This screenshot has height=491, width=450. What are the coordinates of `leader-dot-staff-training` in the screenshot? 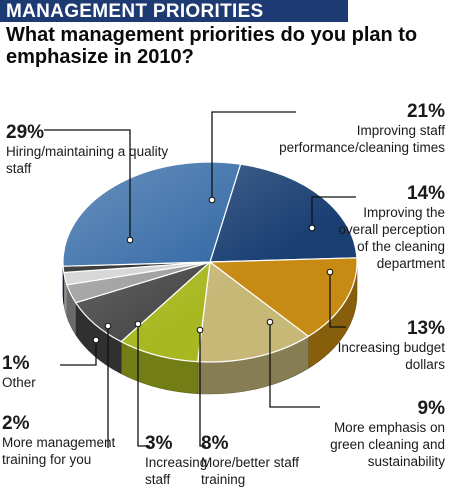 It's located at (200, 330).